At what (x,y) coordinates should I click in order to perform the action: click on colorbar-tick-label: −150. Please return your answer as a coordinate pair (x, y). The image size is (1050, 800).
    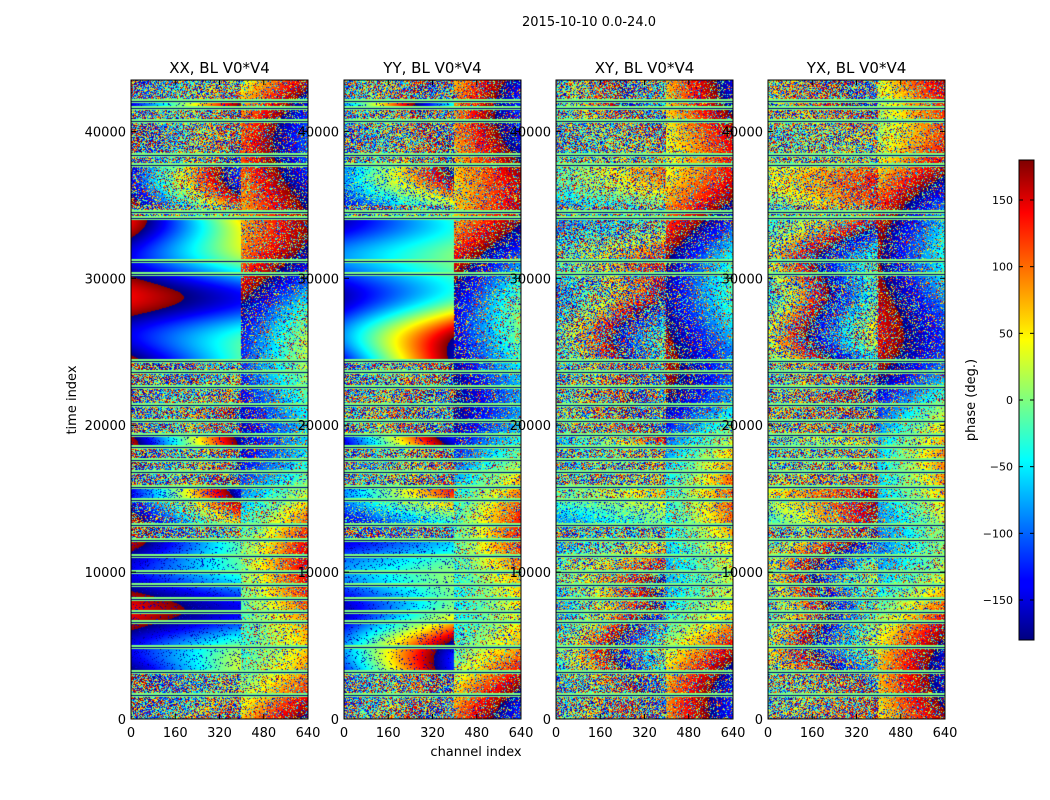
    Looking at the image, I should click on (998, 600).